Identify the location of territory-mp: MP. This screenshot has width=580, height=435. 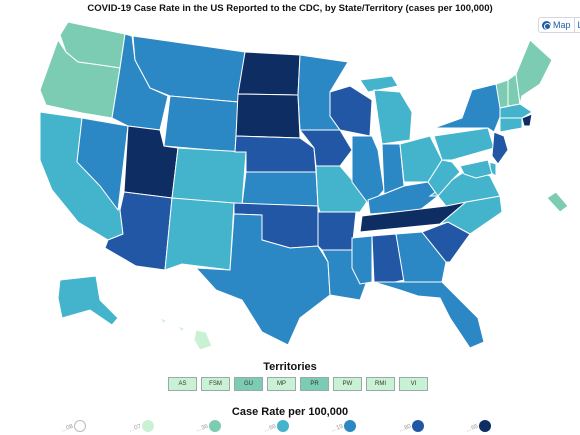
(281, 384).